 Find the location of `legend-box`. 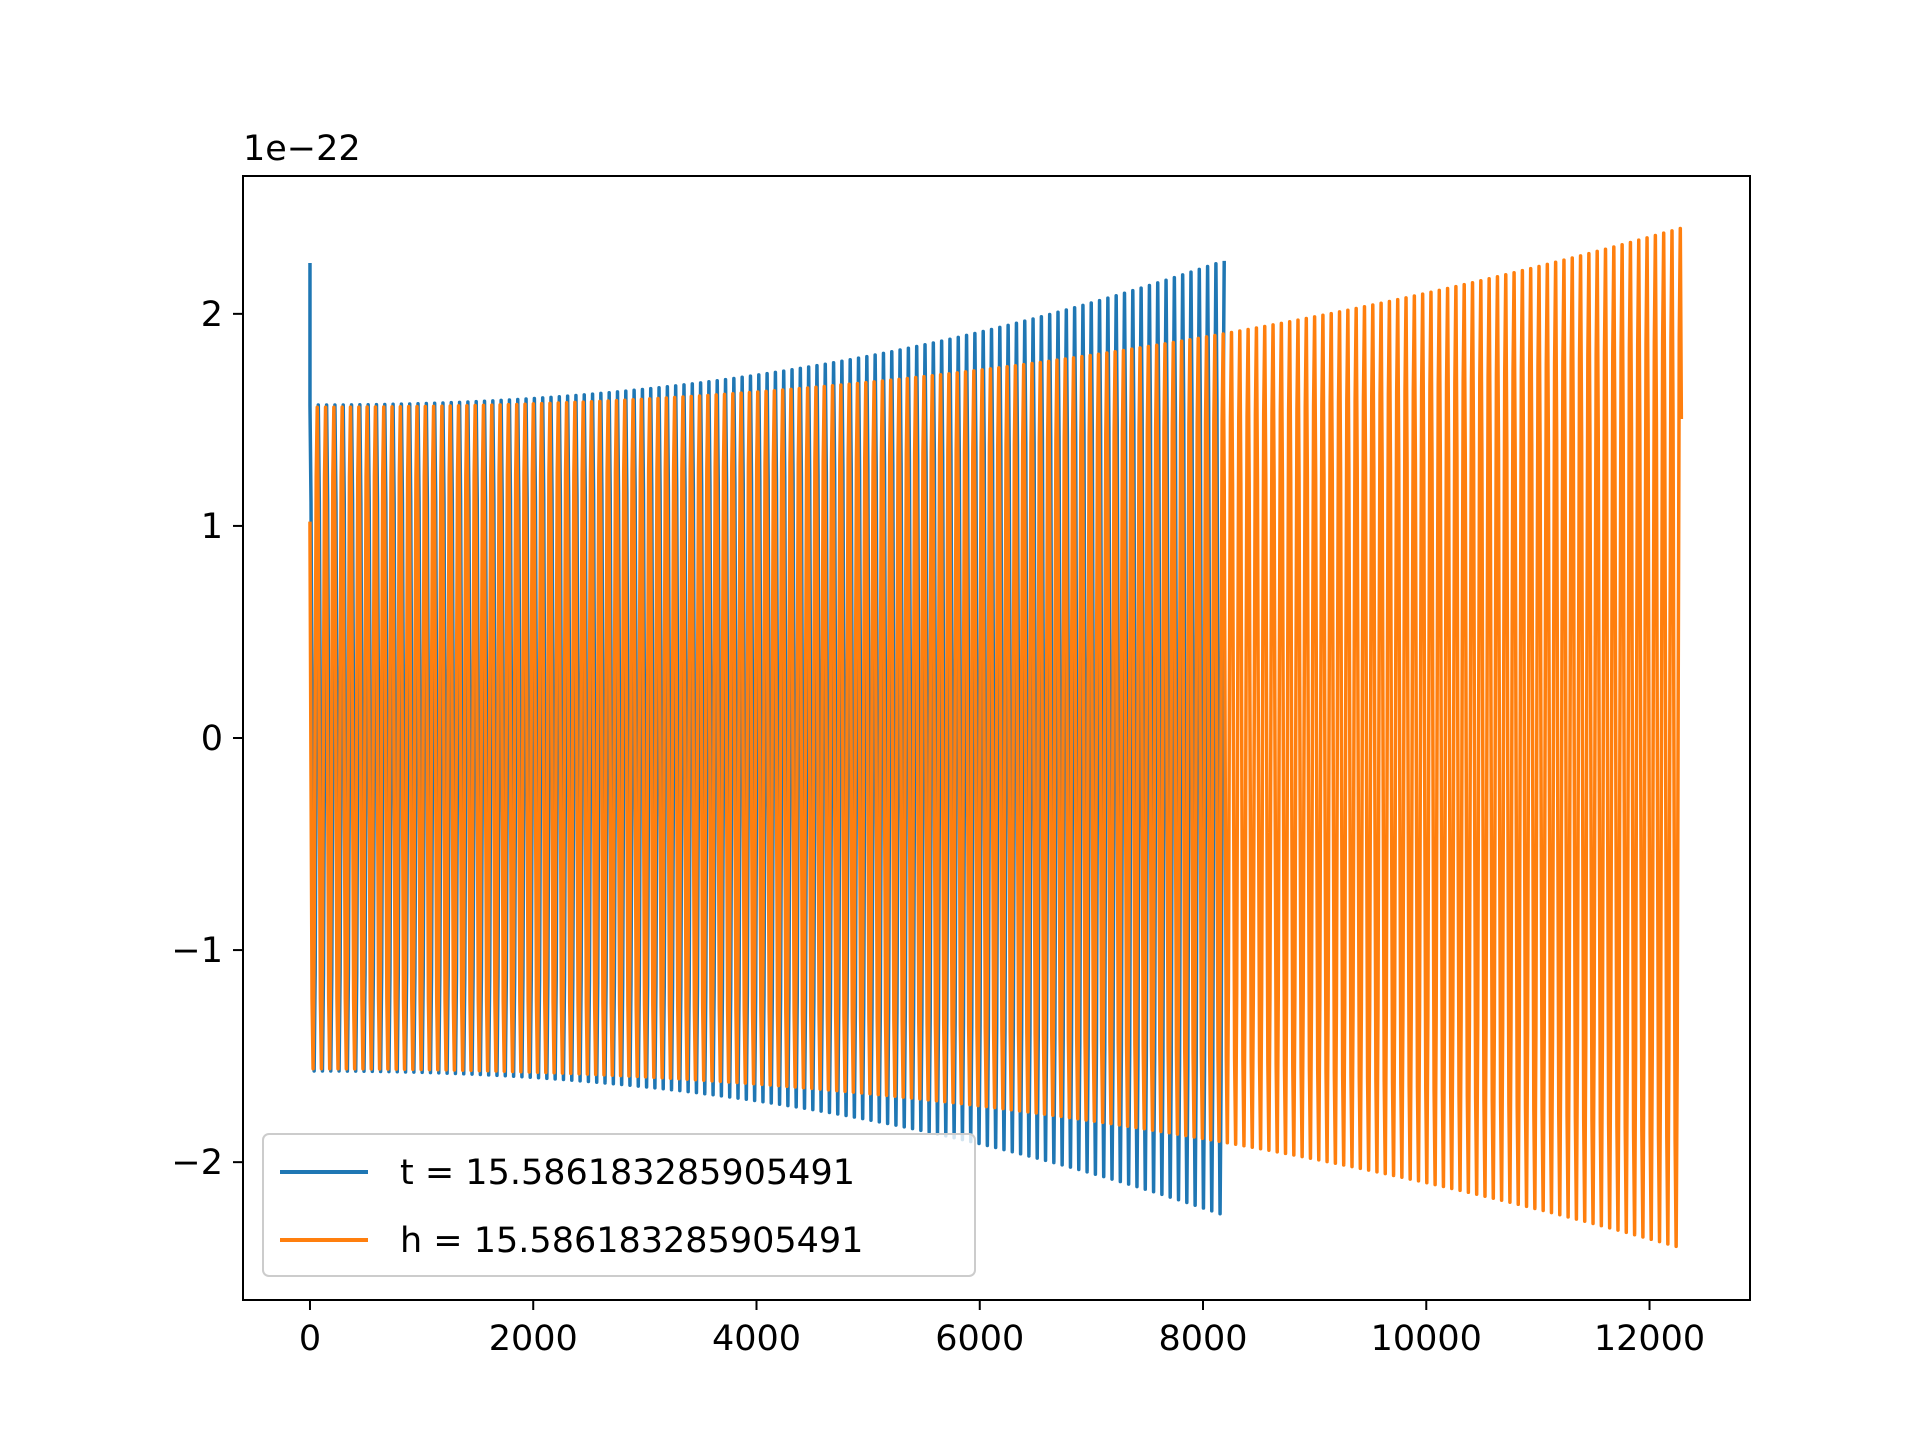

legend-box is located at coordinates (619, 1205).